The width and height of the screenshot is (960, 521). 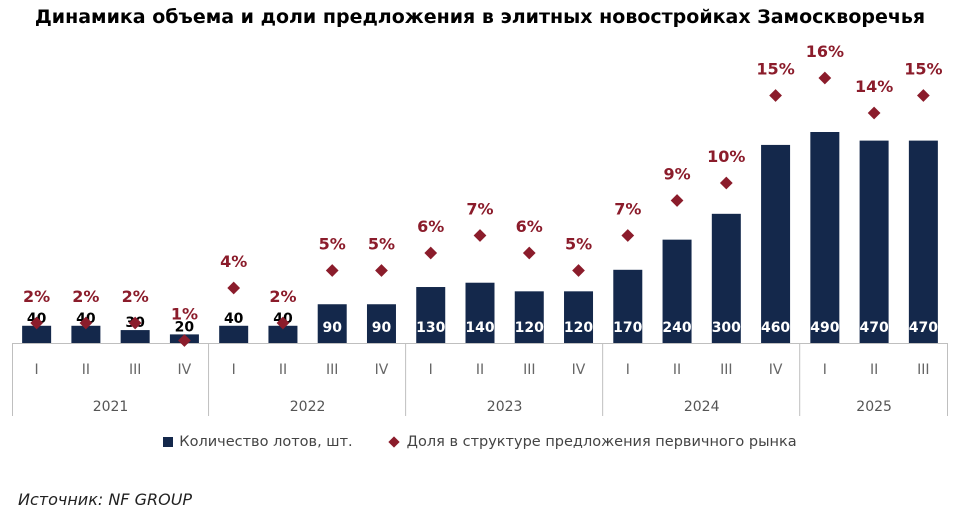 I want to click on bar-value-label: 240, so click(x=676, y=328).